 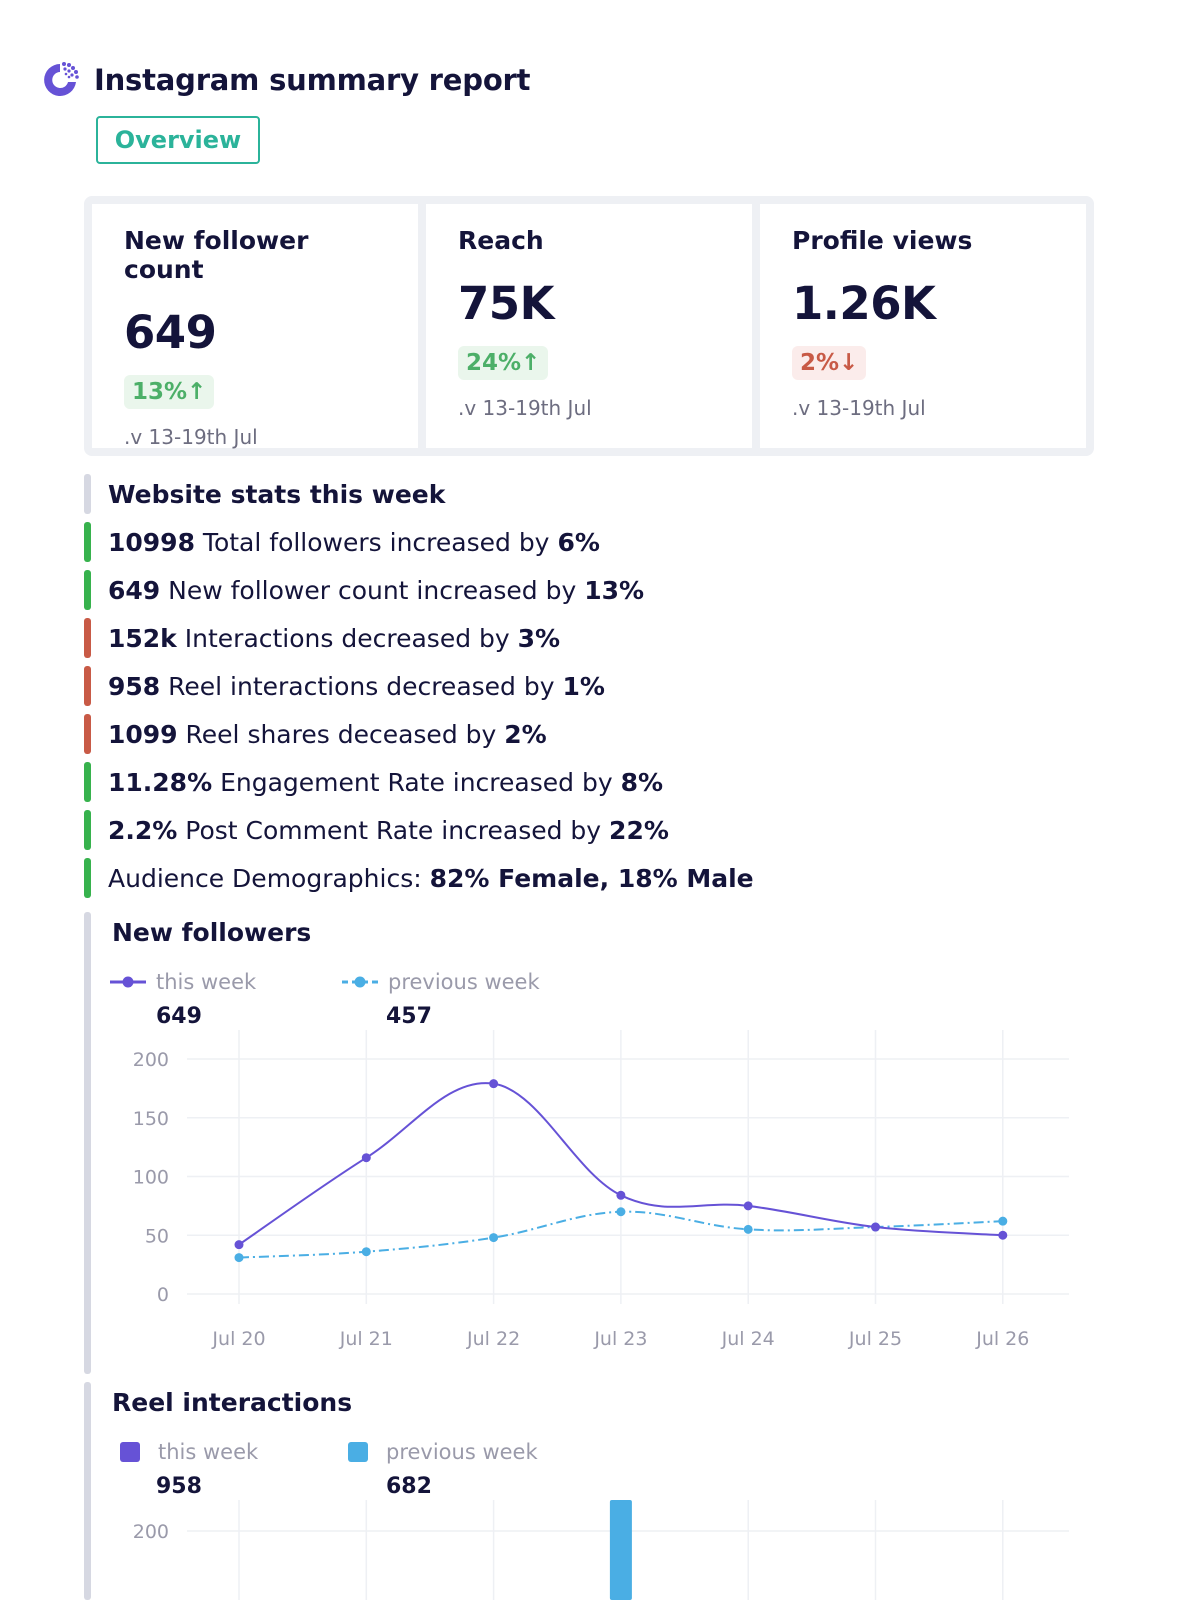 I want to click on y-tick-label: 0, so click(x=163, y=1295).